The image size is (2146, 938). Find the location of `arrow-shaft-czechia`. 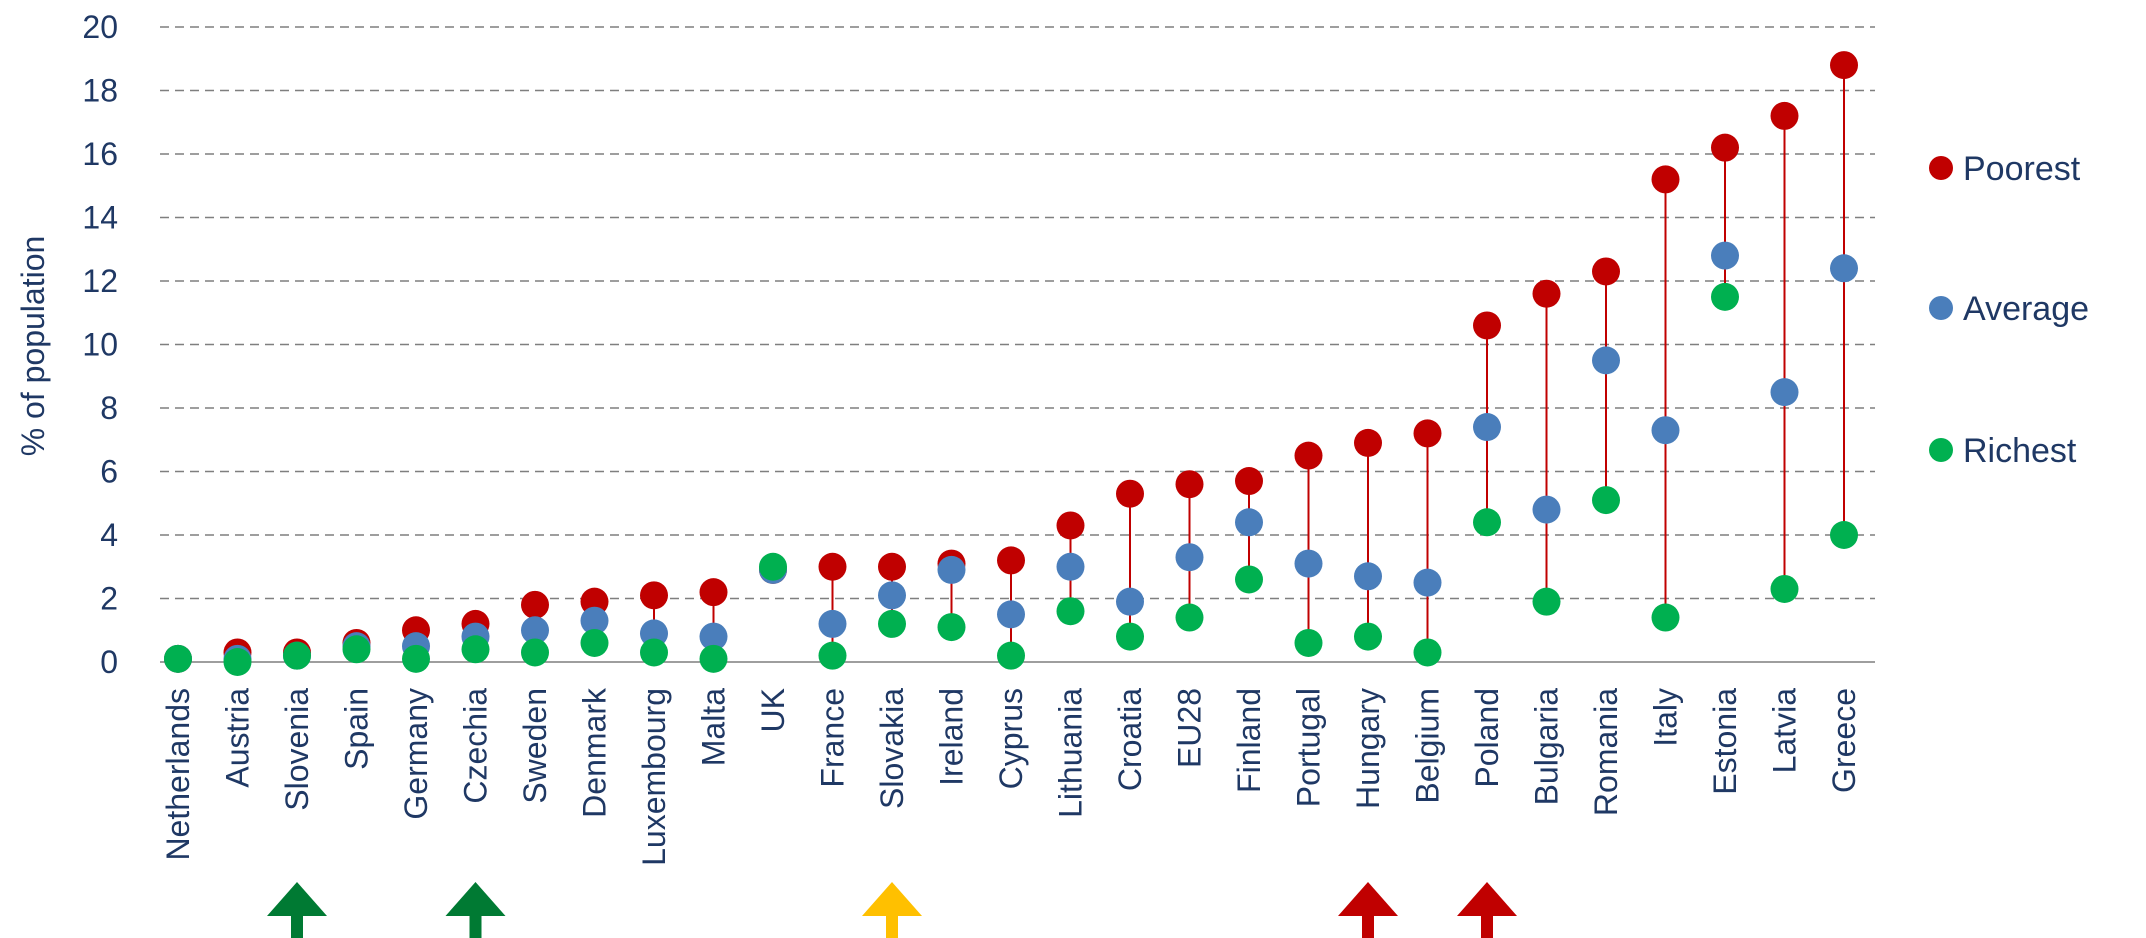

arrow-shaft-czechia is located at coordinates (475, 926).